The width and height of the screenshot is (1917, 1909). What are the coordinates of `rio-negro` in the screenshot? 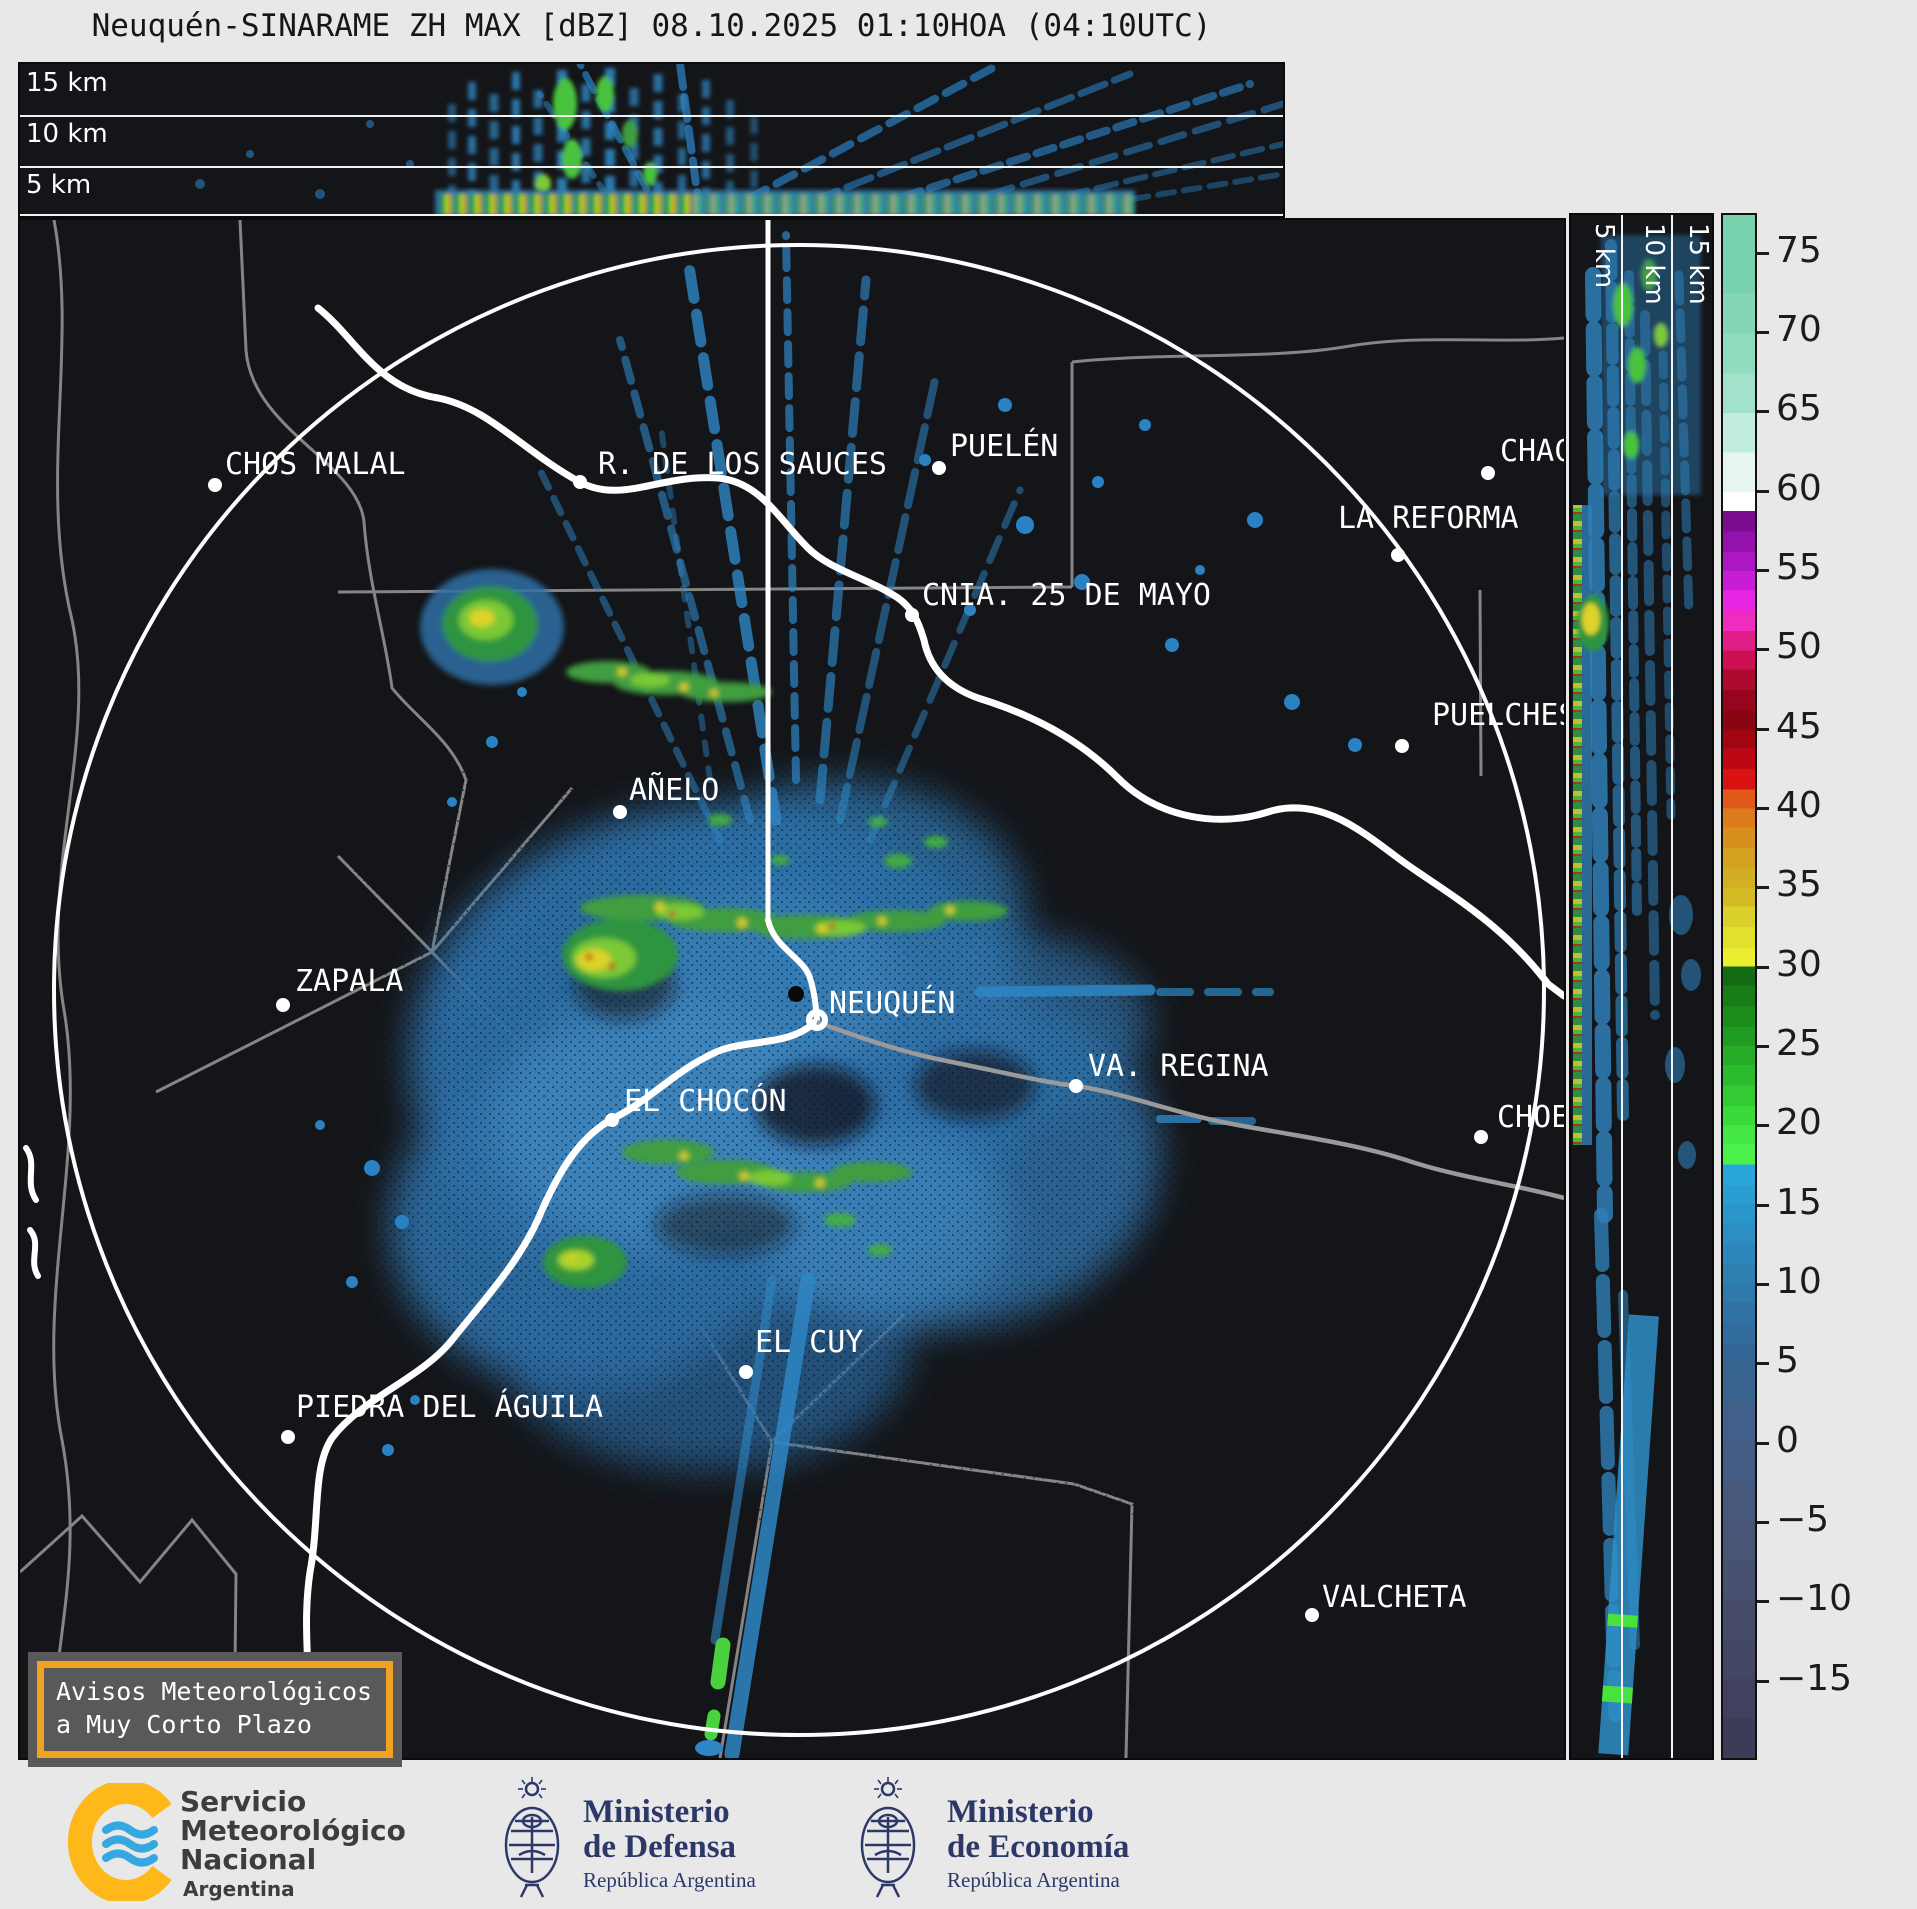 It's located at (1190, 1110).